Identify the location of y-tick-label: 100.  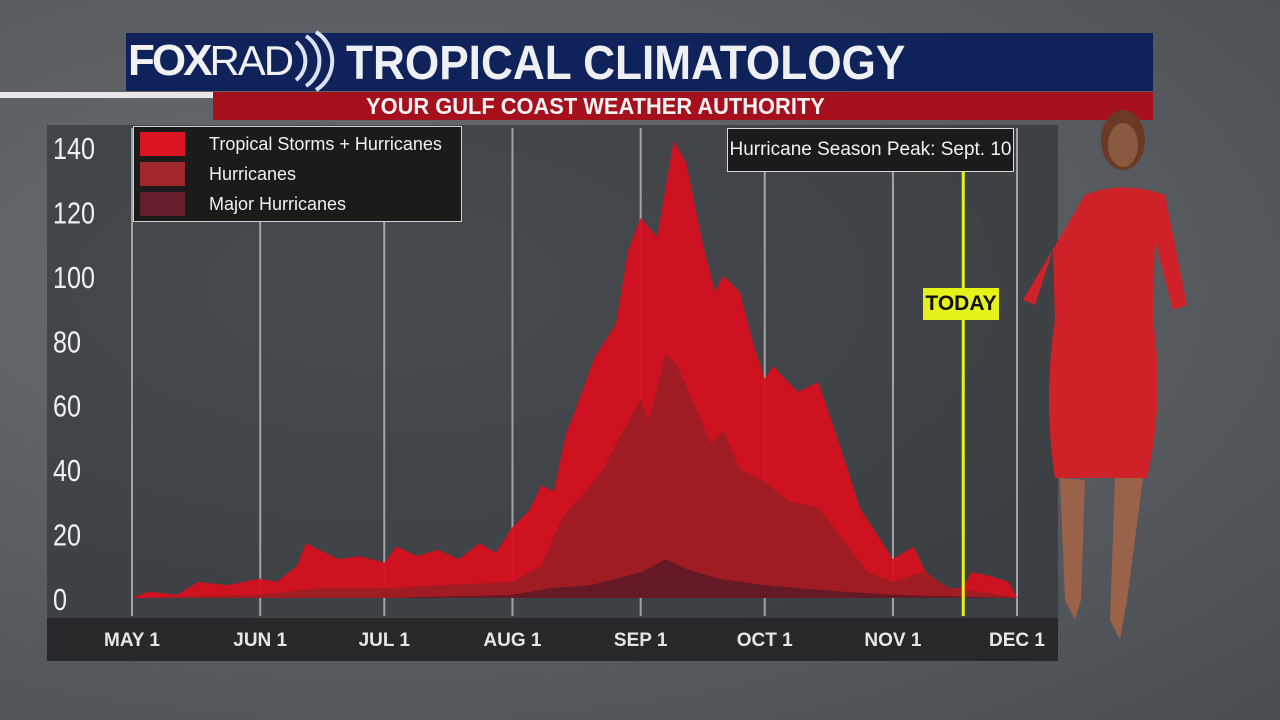
(74, 277).